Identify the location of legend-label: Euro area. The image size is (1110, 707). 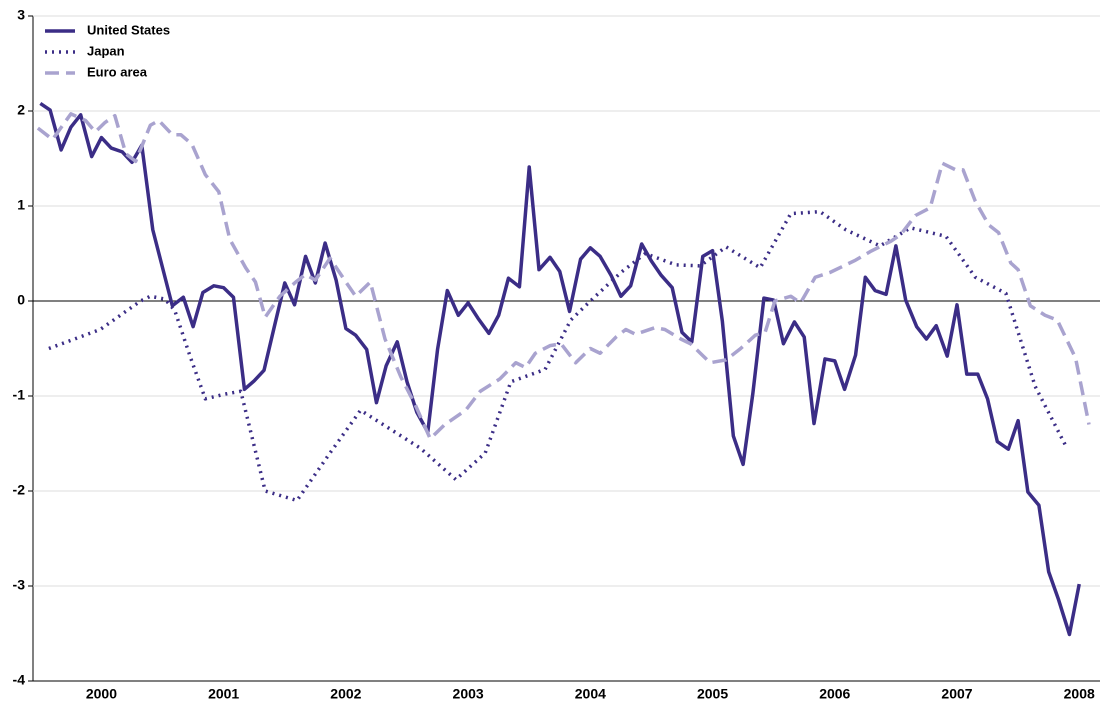
(117, 71).